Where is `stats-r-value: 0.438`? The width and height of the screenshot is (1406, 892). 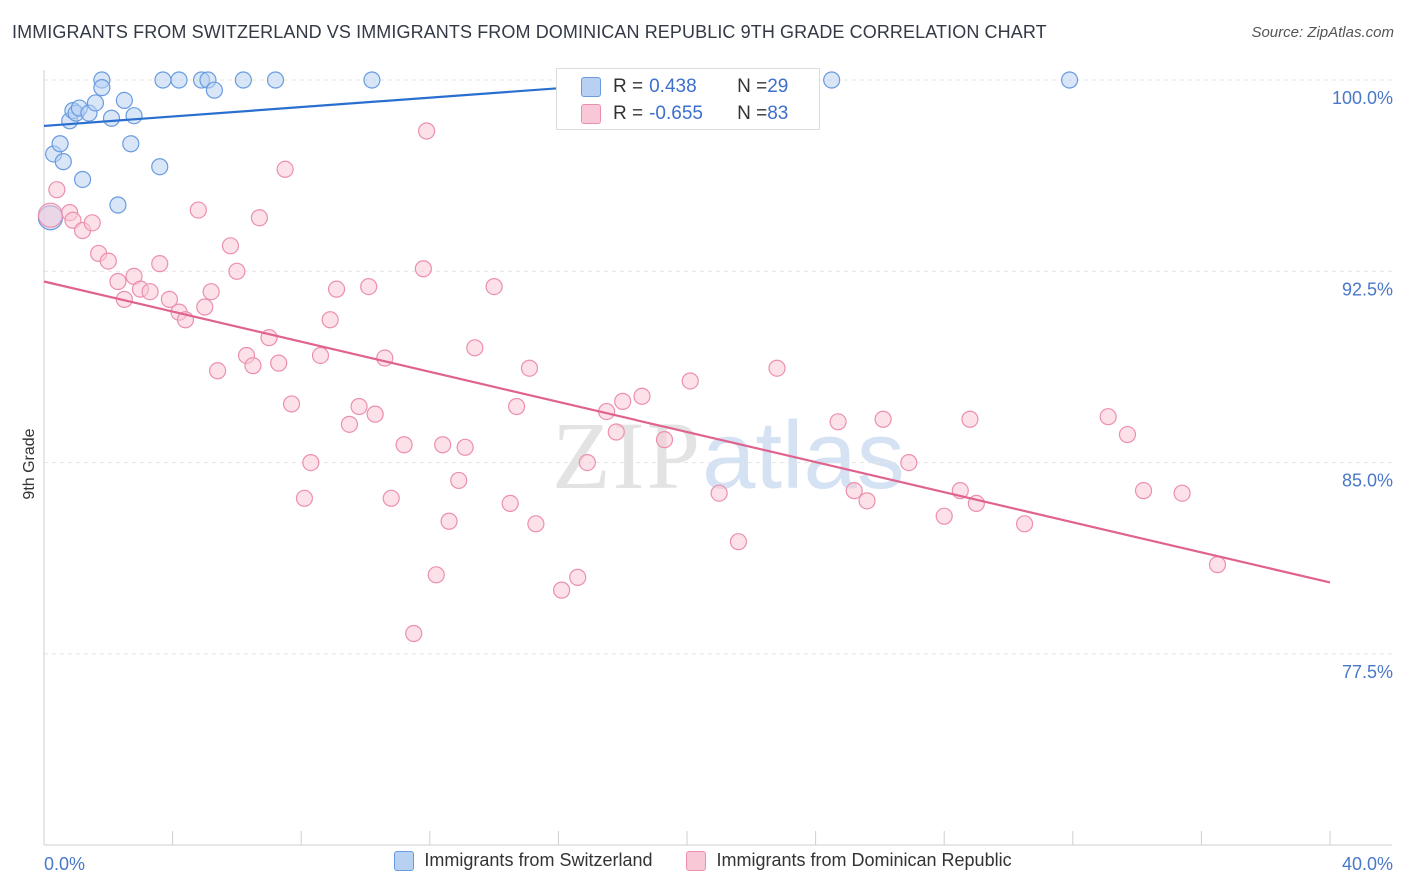 stats-r-value: 0.438 is located at coordinates (673, 86).